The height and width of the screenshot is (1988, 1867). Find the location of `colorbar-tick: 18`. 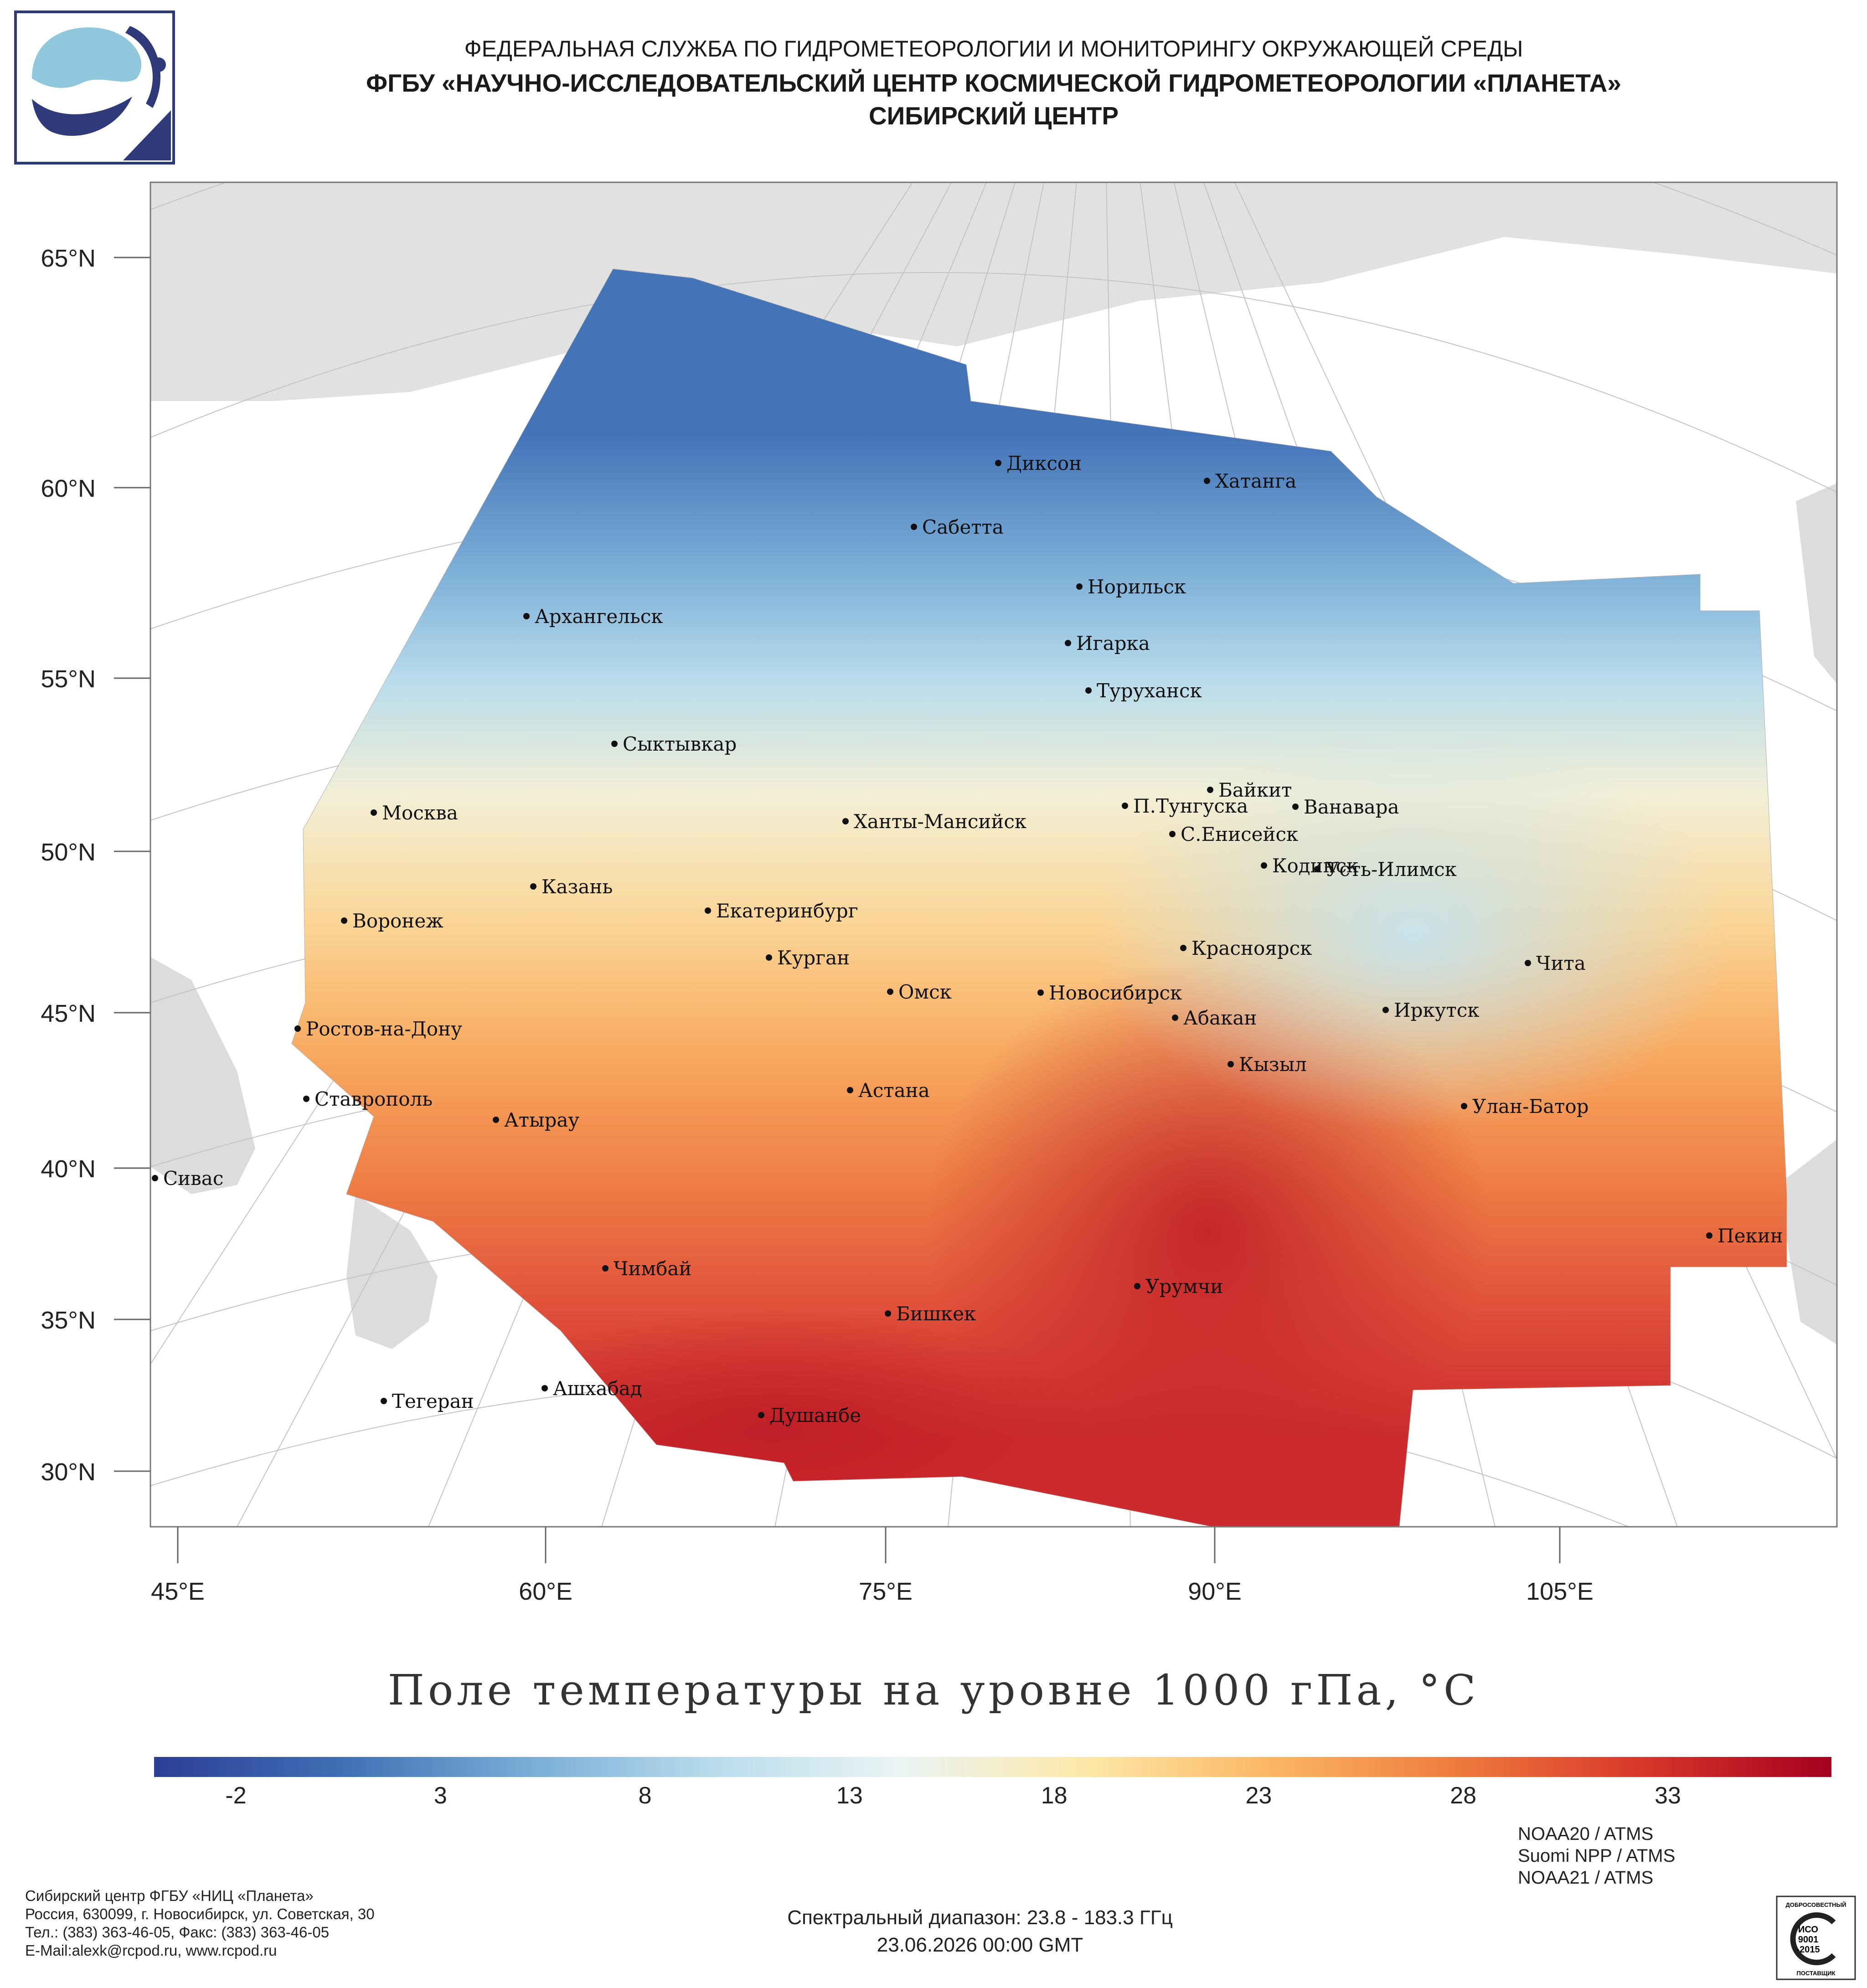

colorbar-tick: 18 is located at coordinates (1054, 1796).